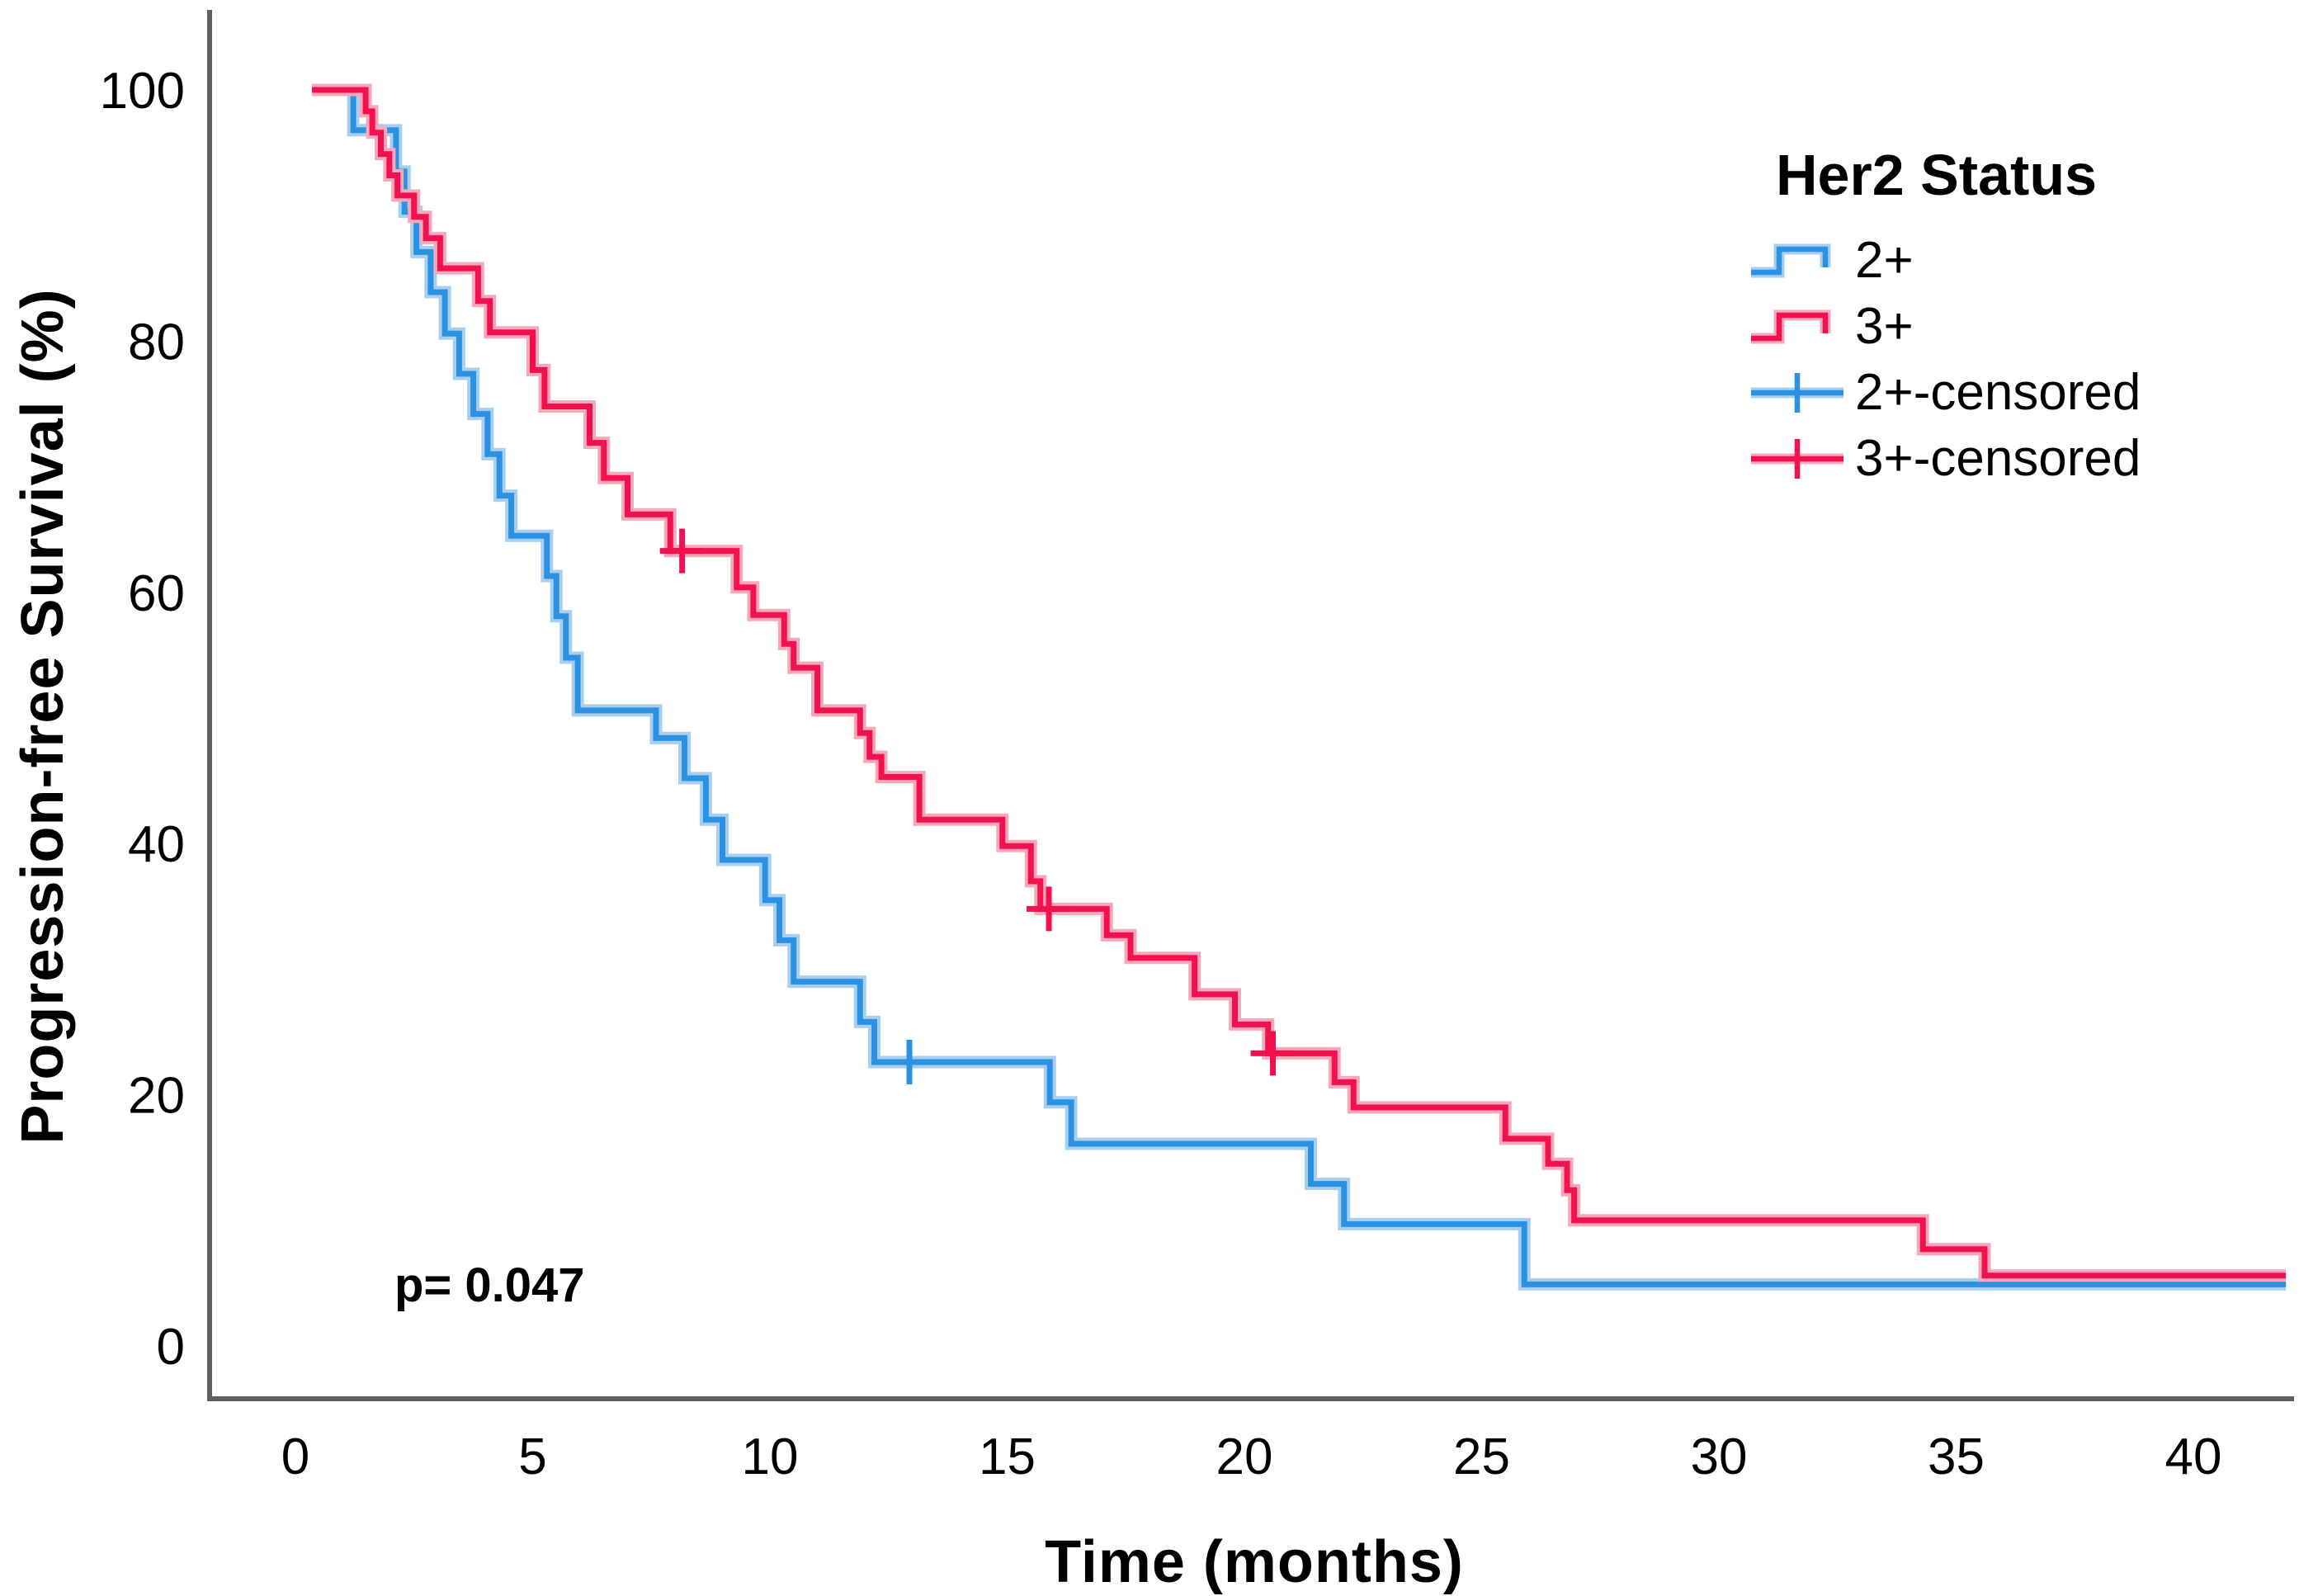  Describe the element at coordinates (1720, 1456) in the screenshot. I see `x-tick-label: 30` at that location.